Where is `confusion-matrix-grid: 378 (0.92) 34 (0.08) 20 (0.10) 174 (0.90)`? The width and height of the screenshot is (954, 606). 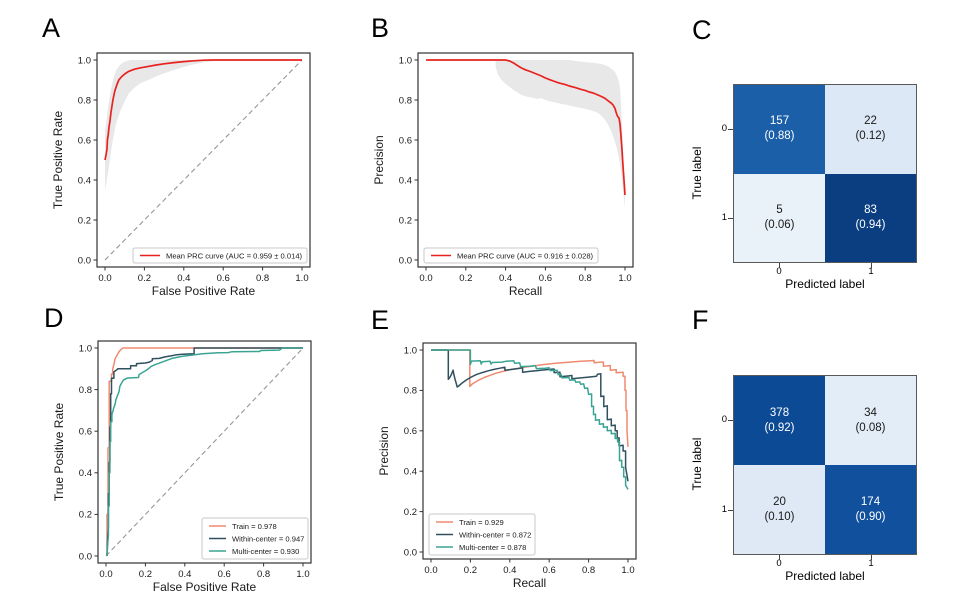 confusion-matrix-grid: 378 (0.92) 34 (0.08) 20 (0.10) 174 (0.90) is located at coordinates (825, 465).